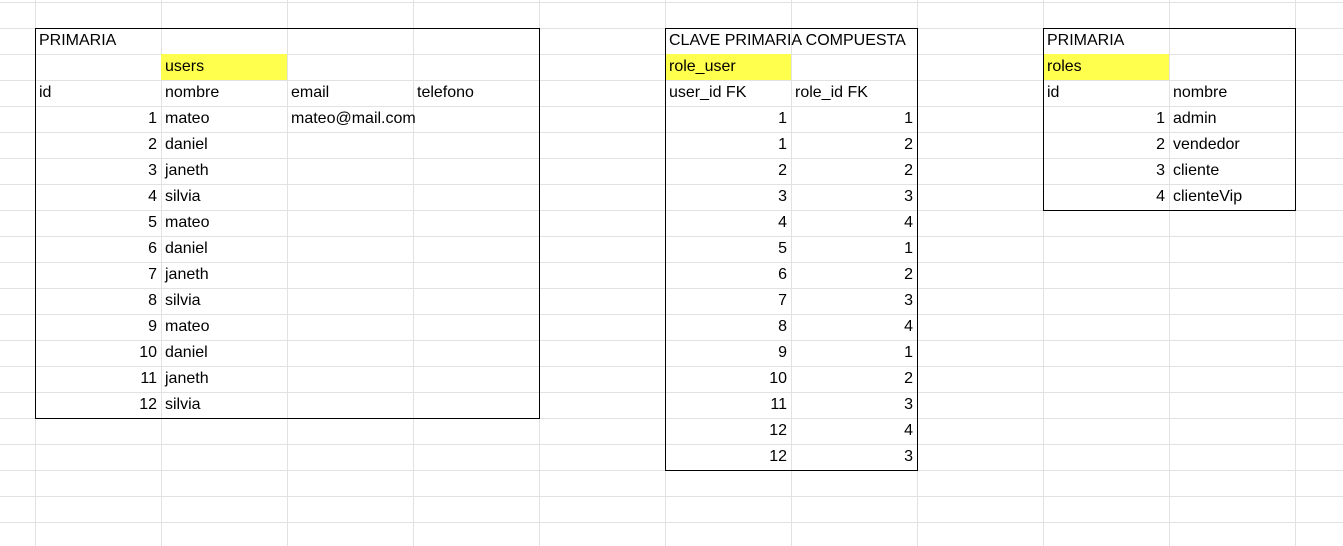  Describe the element at coordinates (787, 40) in the screenshot. I see `role_user_table-label: CLAVE PRIMARIA COMPUESTA` at that location.